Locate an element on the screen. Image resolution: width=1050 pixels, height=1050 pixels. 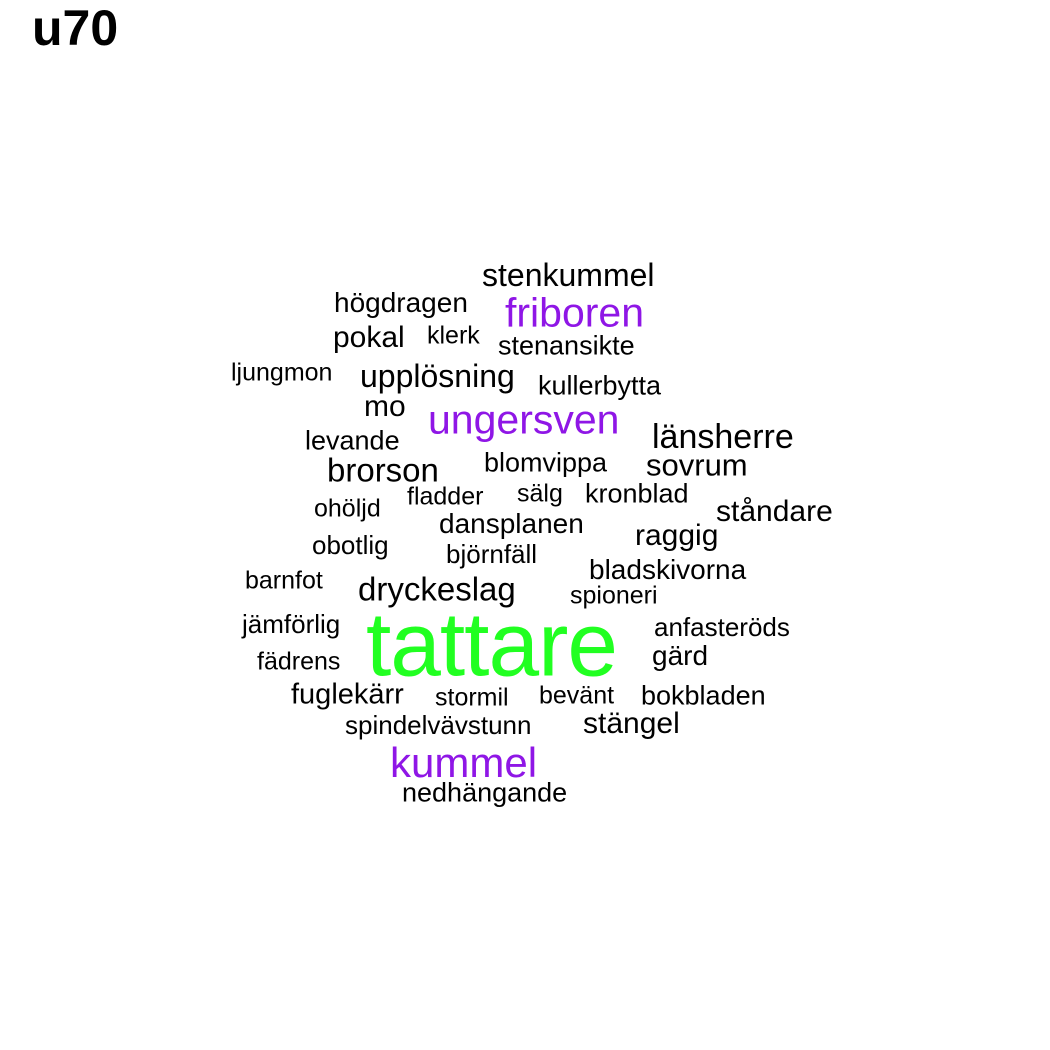
word-32: gärd is located at coordinates (680, 655).